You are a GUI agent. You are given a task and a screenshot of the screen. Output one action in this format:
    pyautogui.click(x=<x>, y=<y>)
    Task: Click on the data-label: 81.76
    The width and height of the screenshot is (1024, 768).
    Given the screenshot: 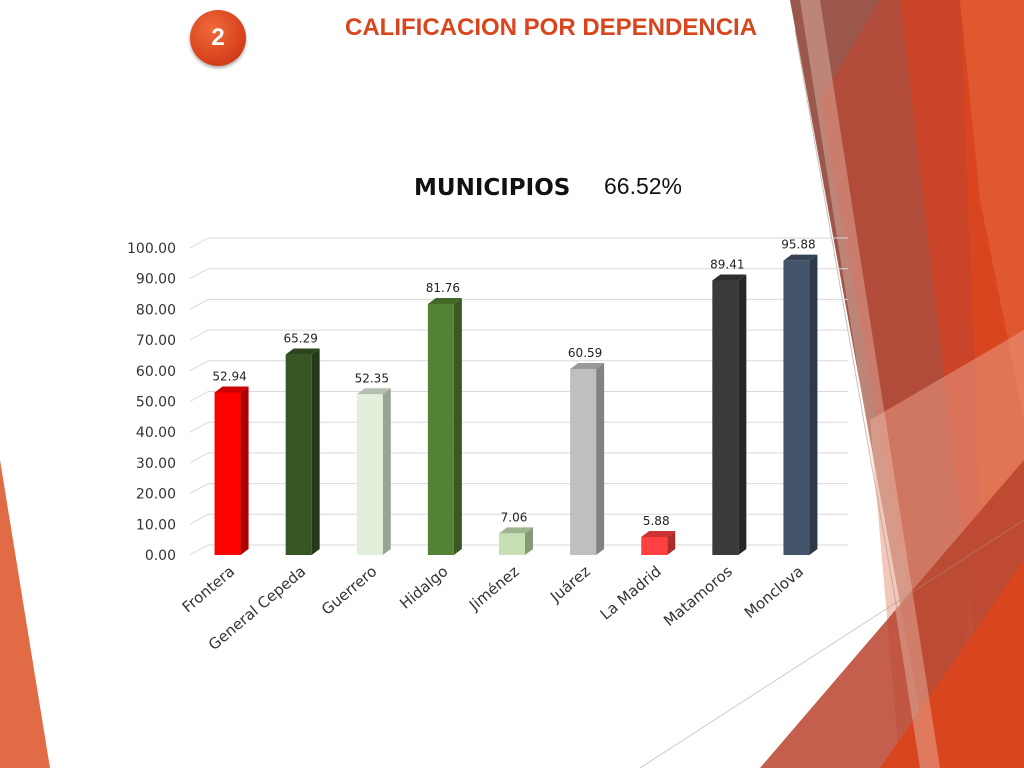 What is the action you would take?
    pyautogui.click(x=443, y=288)
    